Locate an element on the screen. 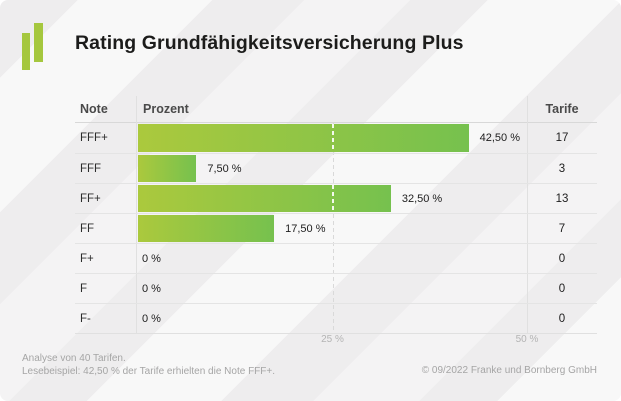 This screenshot has height=401, width=621. note-label: FF+ is located at coordinates (90, 198).